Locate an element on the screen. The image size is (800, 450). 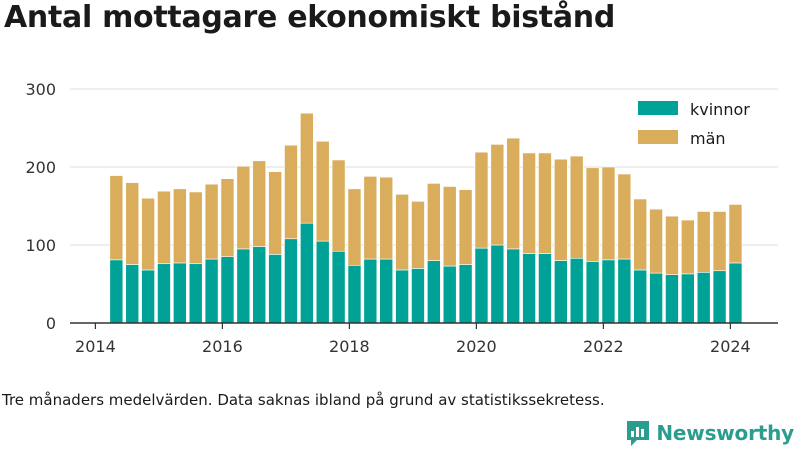
x-tick-label: 2016 is located at coordinates (222, 346).